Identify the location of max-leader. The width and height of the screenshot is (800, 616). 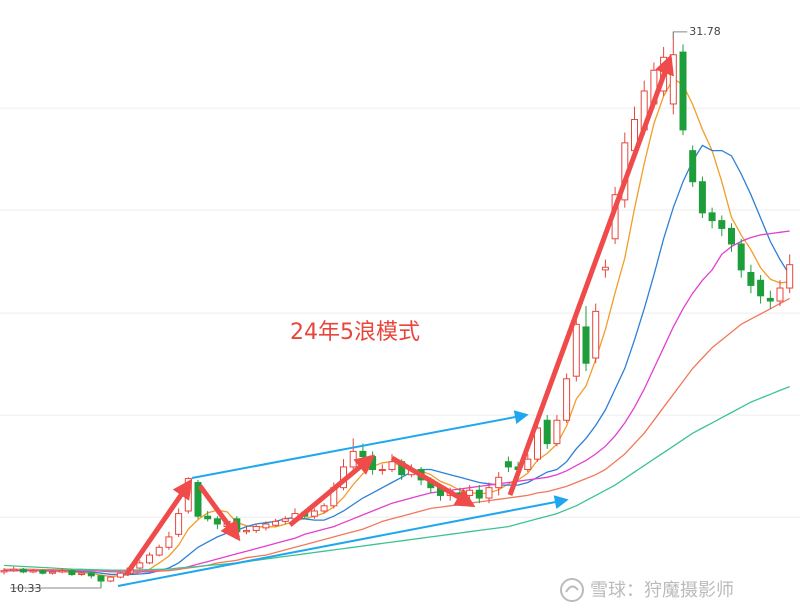
(680, 35).